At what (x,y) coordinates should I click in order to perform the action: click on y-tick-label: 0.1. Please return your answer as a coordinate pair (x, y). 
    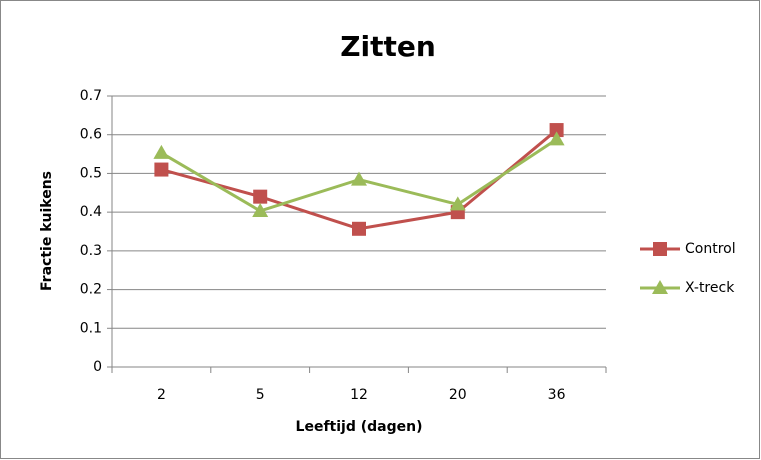
    Looking at the image, I should click on (91, 328).